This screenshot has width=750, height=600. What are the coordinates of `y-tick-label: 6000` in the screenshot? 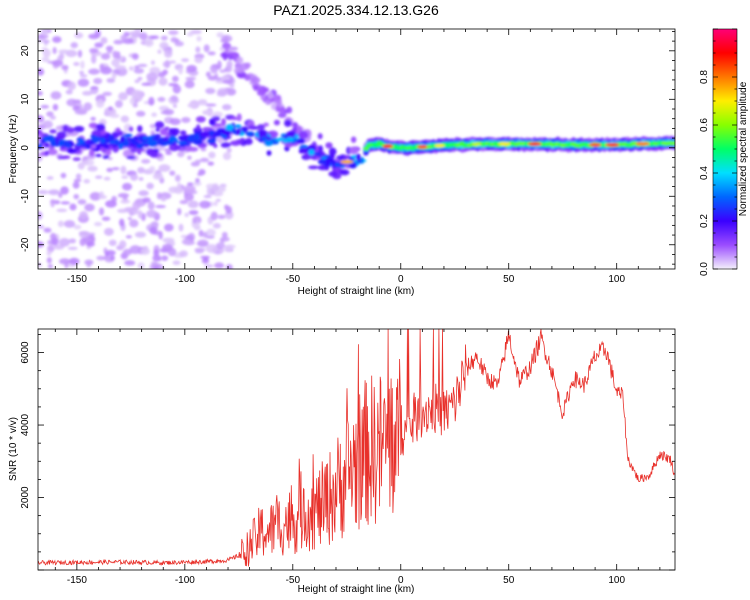 It's located at (25, 352).